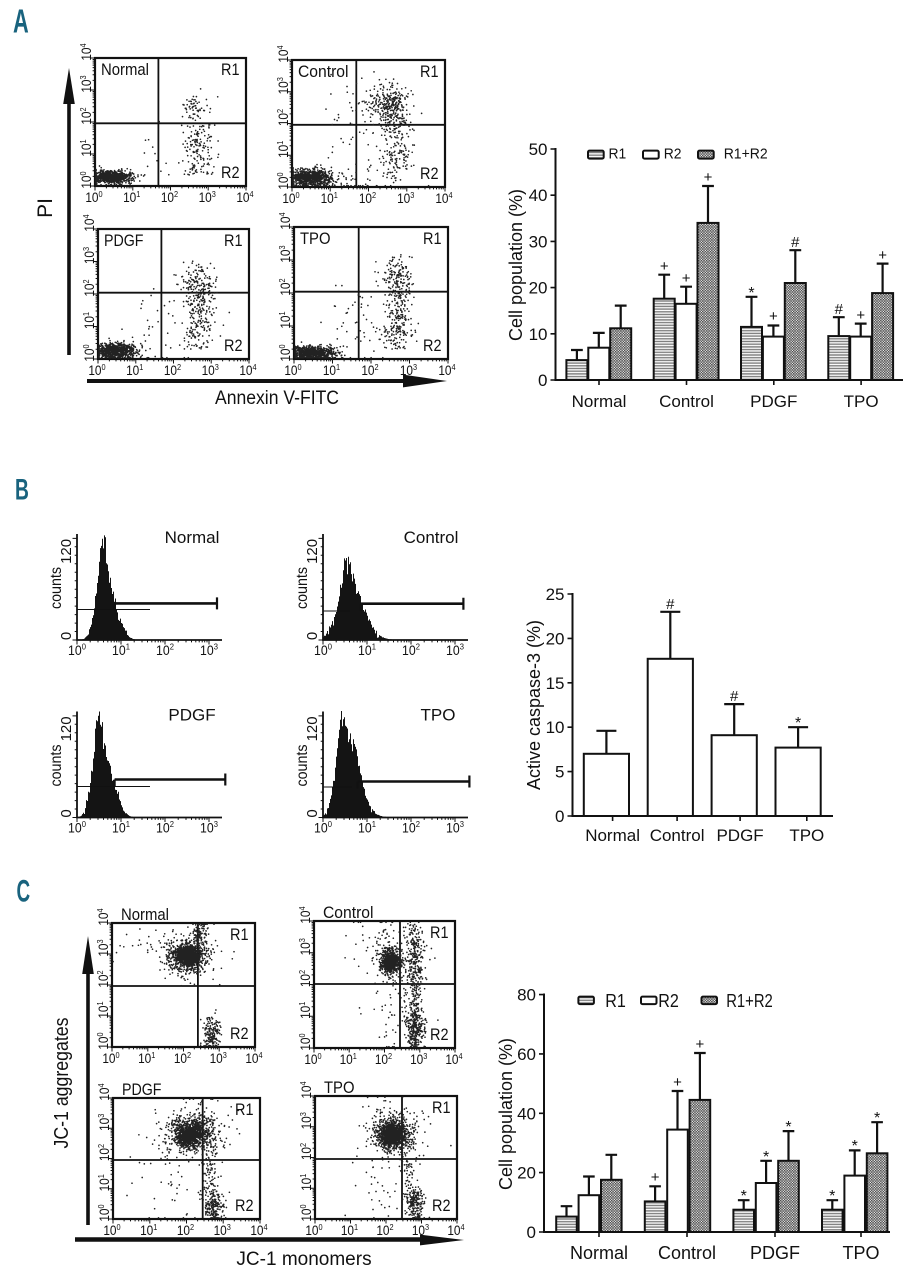 The width and height of the screenshot is (914, 1285). Describe the element at coordinates (559, 772) in the screenshot. I see `svg-text: 5` at that location.